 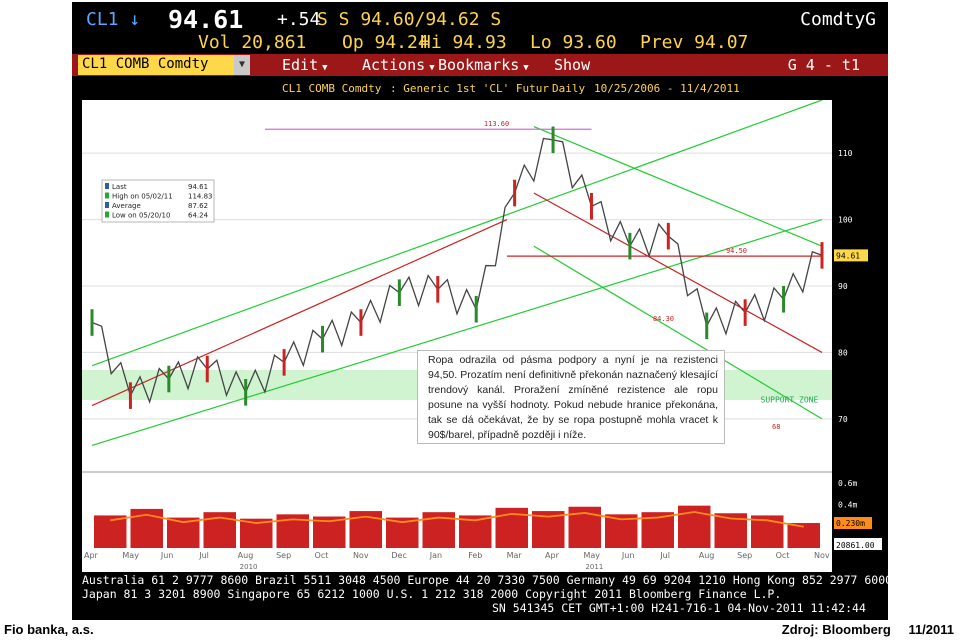 I want to click on price-tick-label: 90, so click(x=843, y=286).